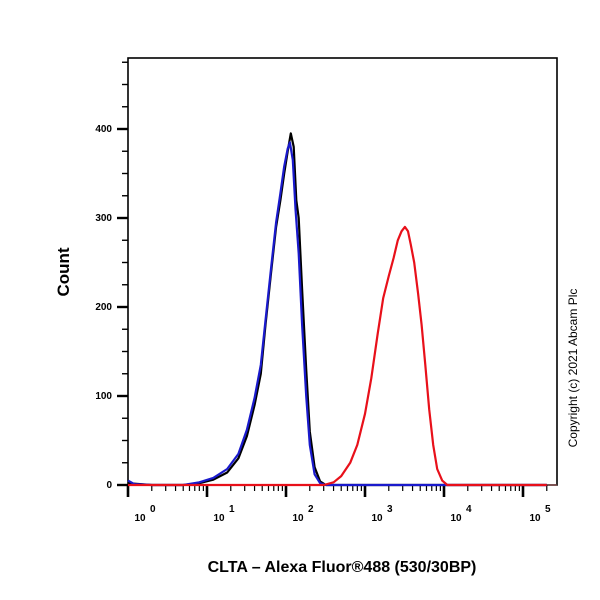 The image size is (600, 600). Describe the element at coordinates (341, 504) in the screenshot. I see `x-axis-ticks: 10 0 10 1 10 2 10 3 10 4 10 5` at that location.